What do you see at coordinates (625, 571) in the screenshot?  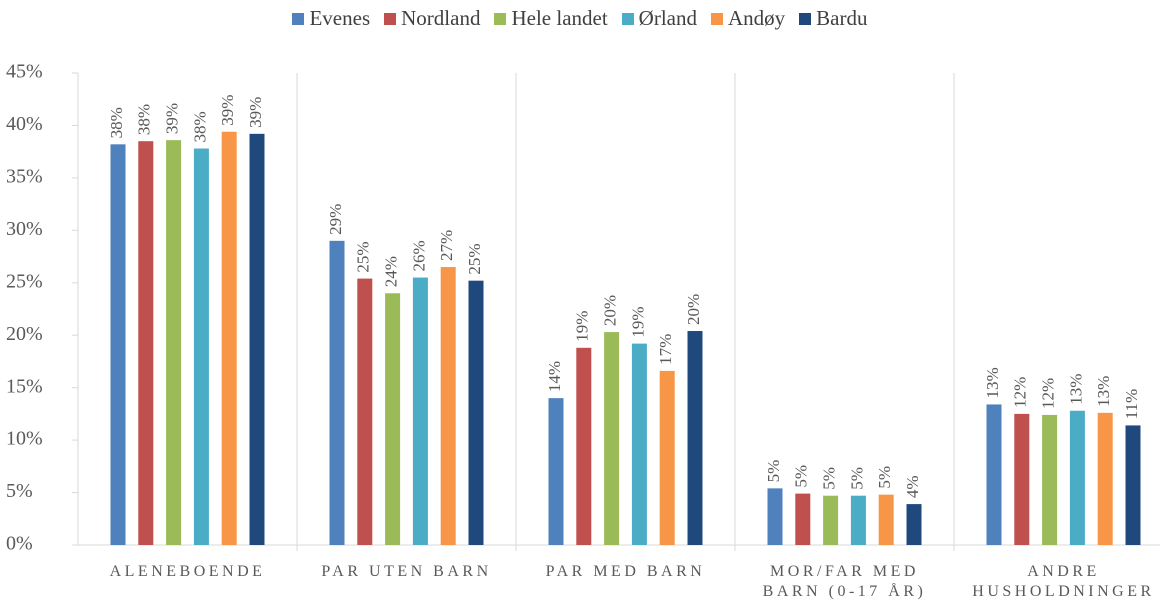 I see `x-tick-label: PAR MED BARN` at bounding box center [625, 571].